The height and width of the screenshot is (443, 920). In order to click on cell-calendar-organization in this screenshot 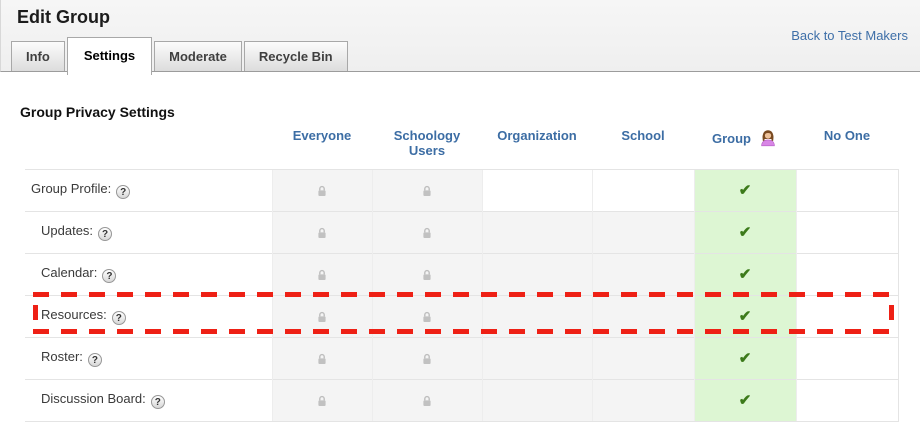, I will do `click(536, 273)`.